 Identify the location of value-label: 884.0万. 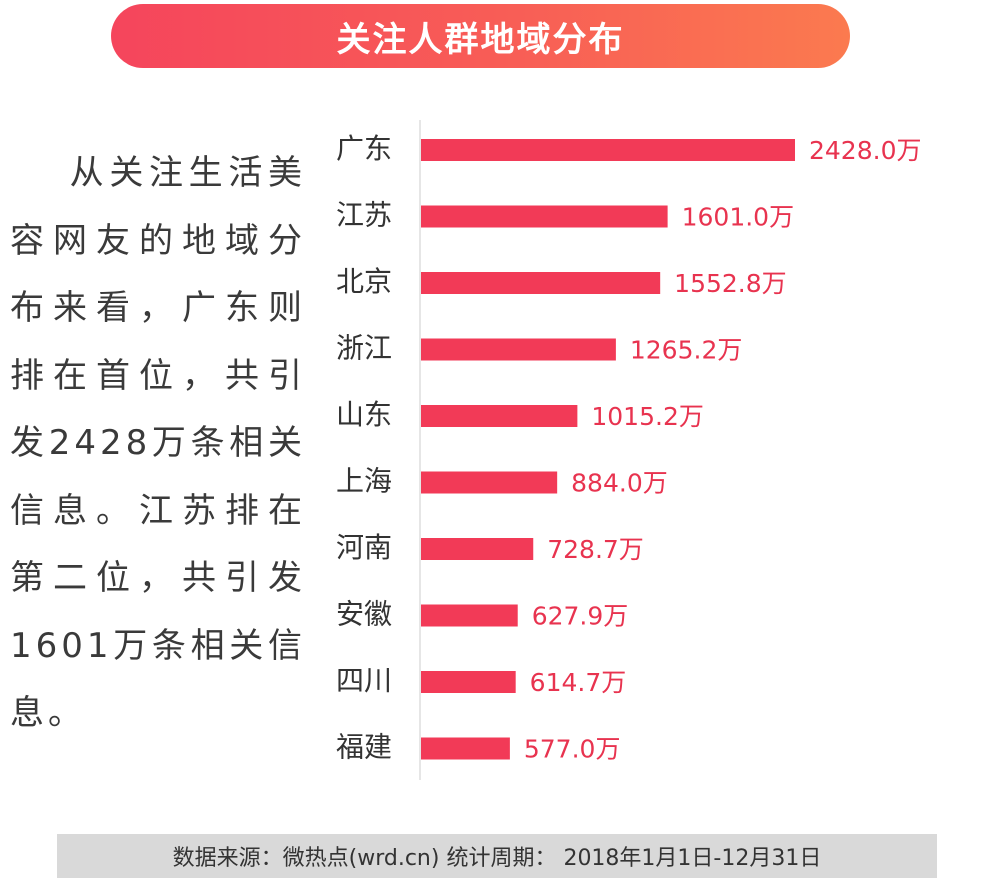
(619, 483).